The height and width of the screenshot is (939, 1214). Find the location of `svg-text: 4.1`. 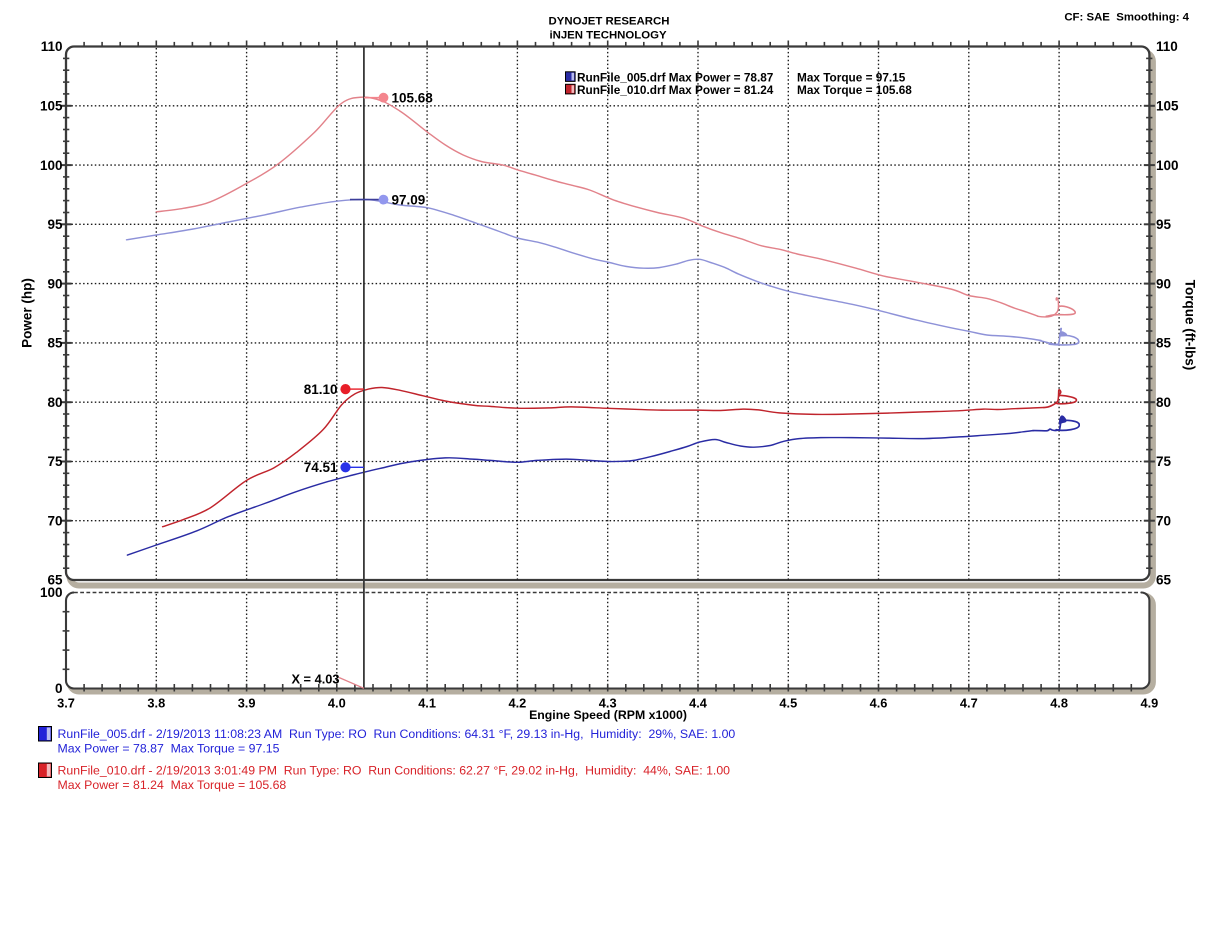

svg-text: 4.1 is located at coordinates (427, 703).